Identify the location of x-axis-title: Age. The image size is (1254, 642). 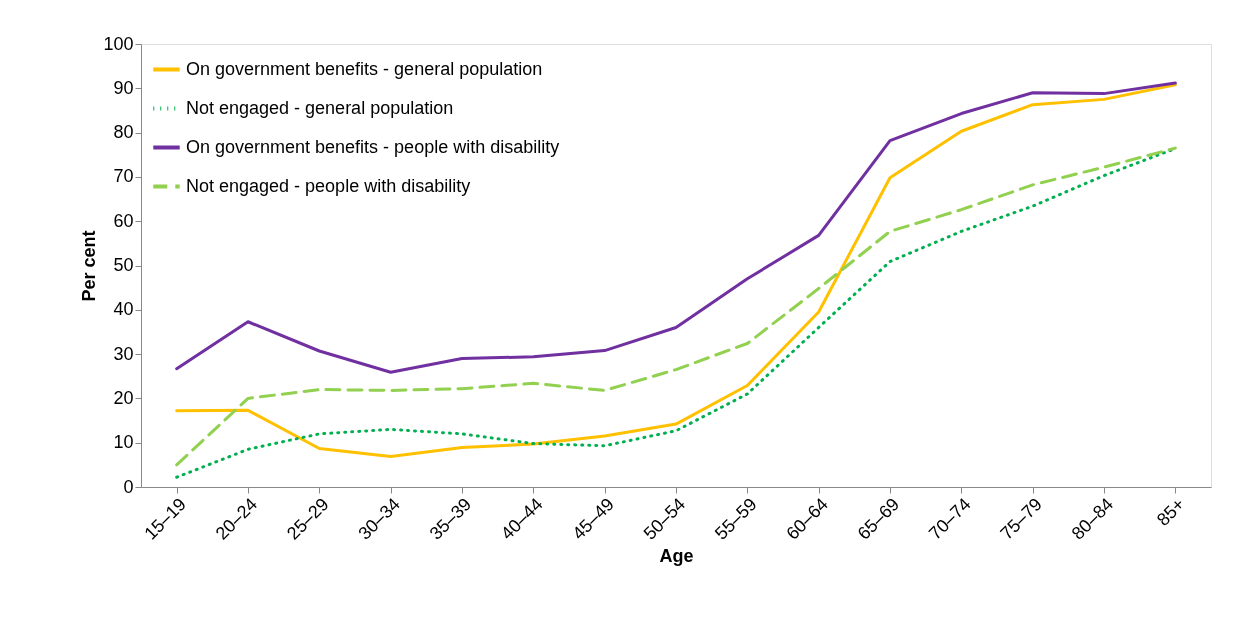
(676, 555).